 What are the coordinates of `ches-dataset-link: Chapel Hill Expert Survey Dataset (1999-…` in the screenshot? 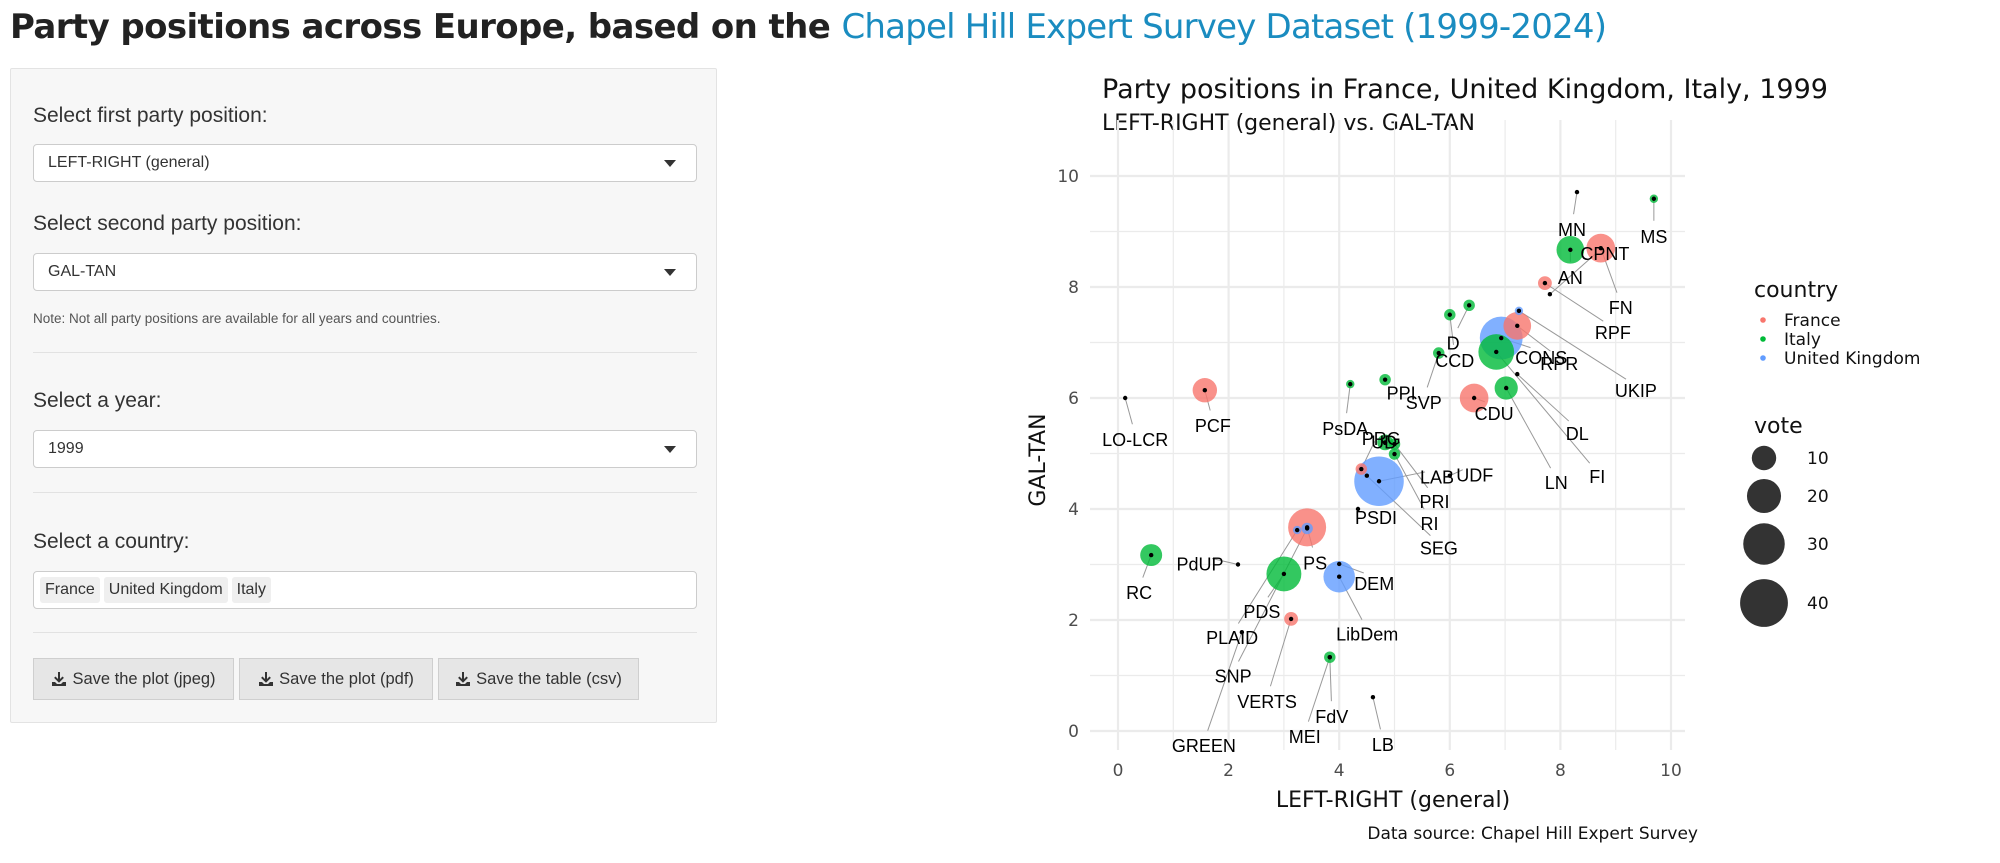 It's located at (1224, 27).